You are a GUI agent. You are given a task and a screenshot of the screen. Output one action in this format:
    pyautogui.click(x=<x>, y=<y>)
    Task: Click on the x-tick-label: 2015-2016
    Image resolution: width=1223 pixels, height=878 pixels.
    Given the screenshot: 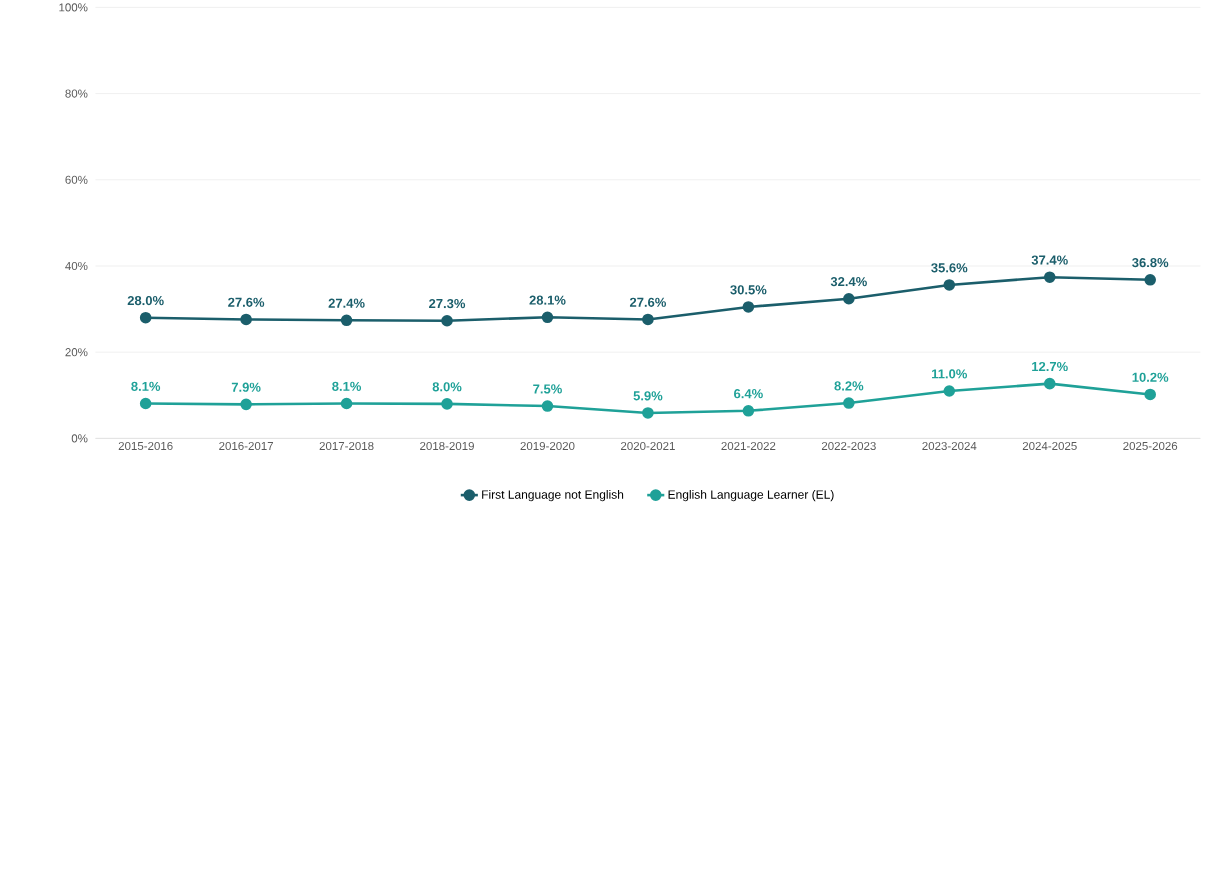 What is the action you would take?
    pyautogui.click(x=145, y=446)
    